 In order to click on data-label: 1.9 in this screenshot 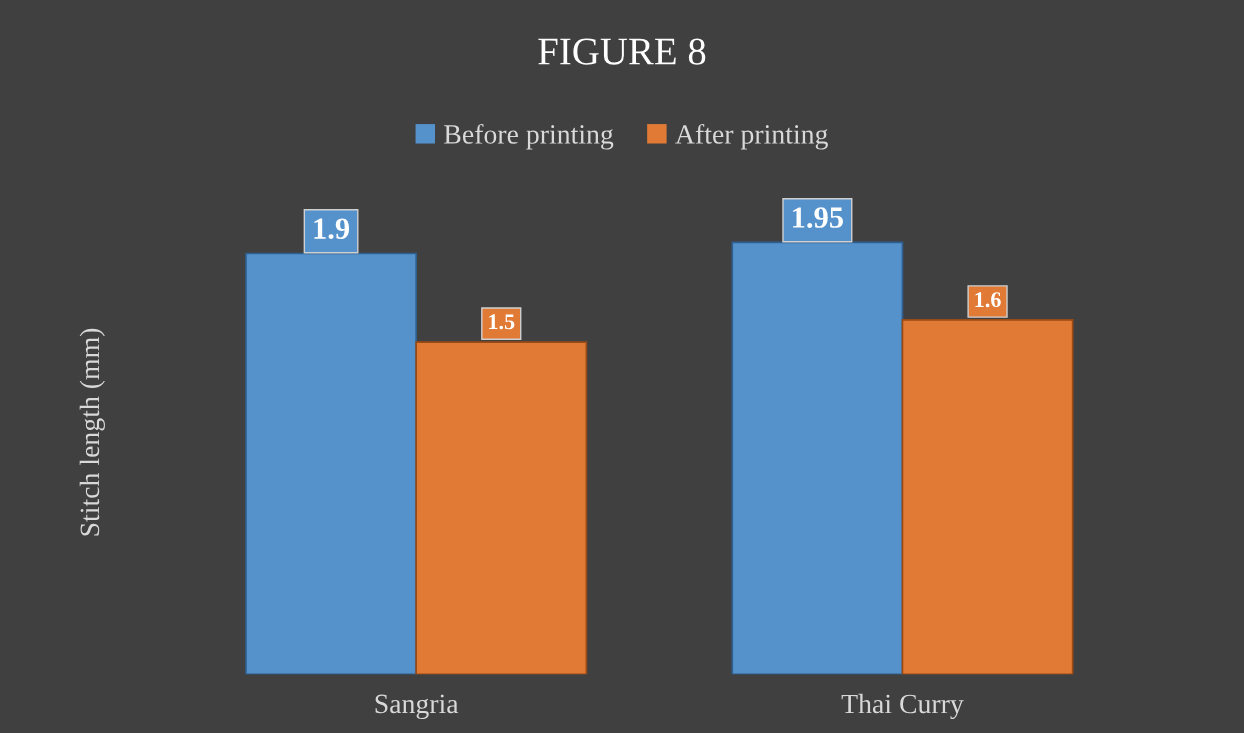, I will do `click(332, 229)`.